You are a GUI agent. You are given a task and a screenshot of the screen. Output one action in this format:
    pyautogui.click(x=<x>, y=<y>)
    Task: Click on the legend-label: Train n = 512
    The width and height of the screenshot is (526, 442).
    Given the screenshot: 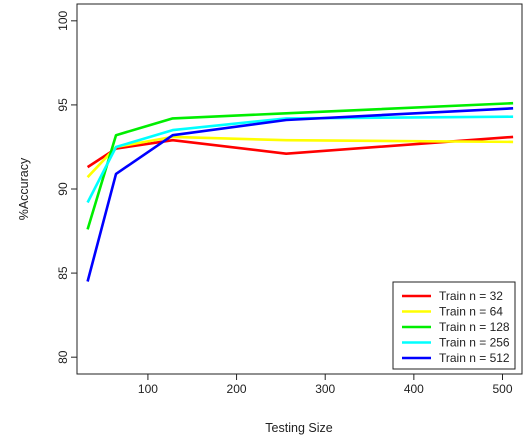 What is the action you would take?
    pyautogui.click(x=474, y=358)
    